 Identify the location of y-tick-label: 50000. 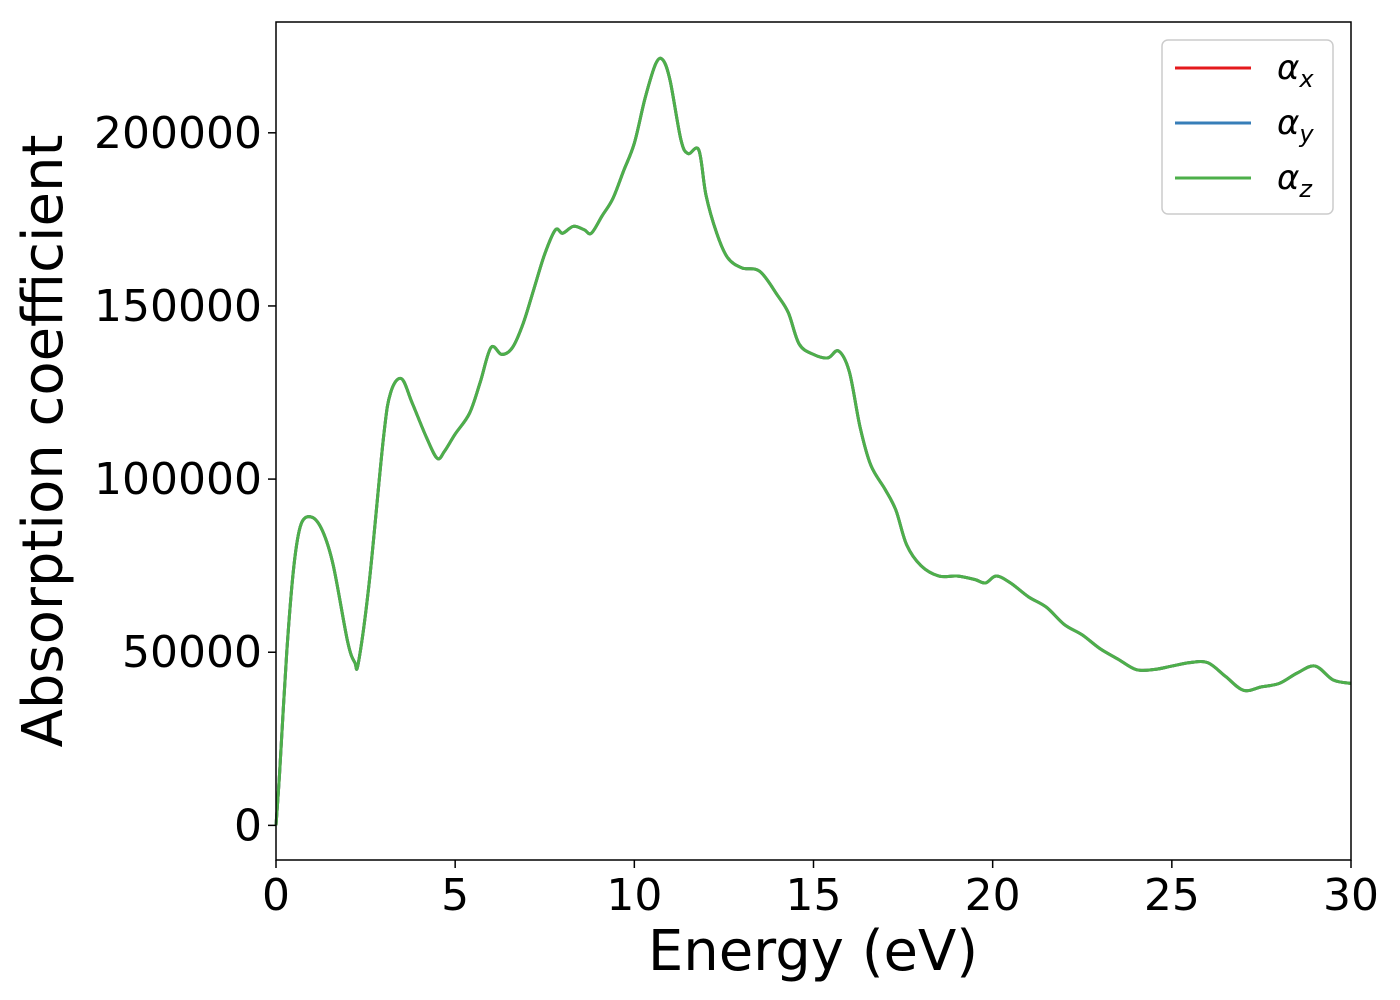
(192, 652).